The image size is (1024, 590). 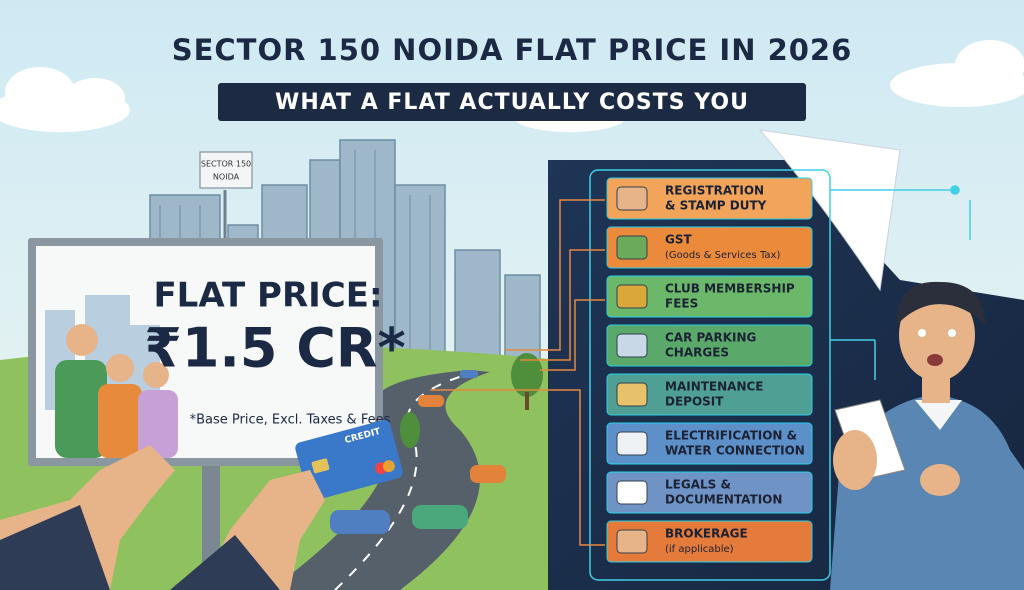 I want to click on cost-label: CAR PARKING, so click(x=710, y=338).